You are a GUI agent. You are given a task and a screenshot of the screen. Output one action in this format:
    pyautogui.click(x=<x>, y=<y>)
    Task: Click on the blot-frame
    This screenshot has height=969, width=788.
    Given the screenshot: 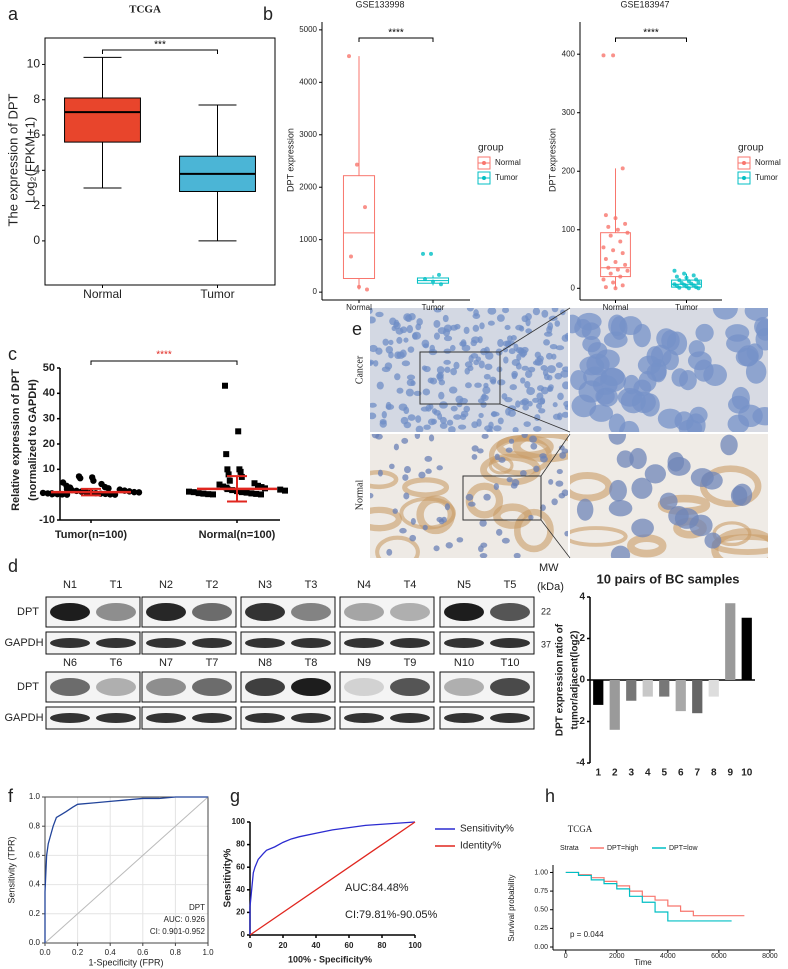 What is the action you would take?
    pyautogui.click(x=189, y=718)
    